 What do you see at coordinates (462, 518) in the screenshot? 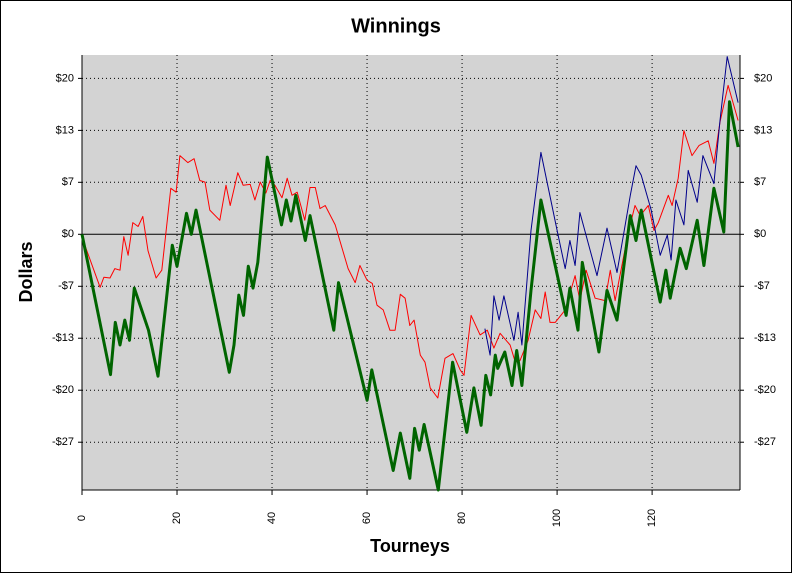
I see `x-tick-label: 80` at bounding box center [462, 518].